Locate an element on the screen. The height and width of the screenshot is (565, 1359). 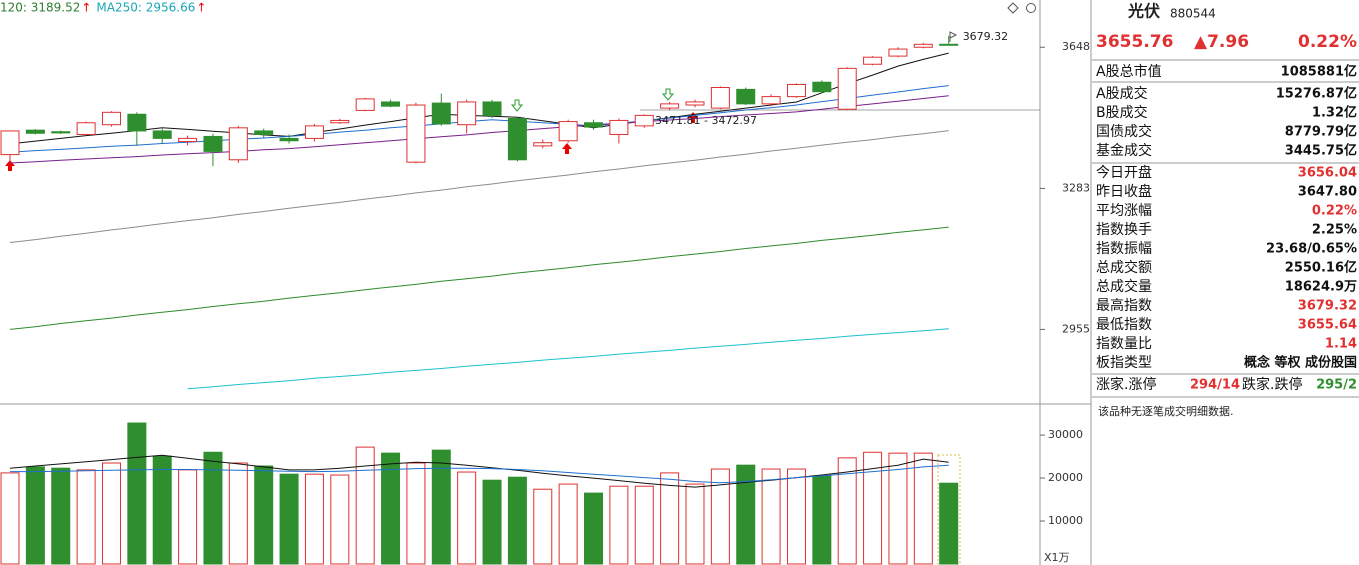
row-label: B股成交 is located at coordinates (1122, 112).